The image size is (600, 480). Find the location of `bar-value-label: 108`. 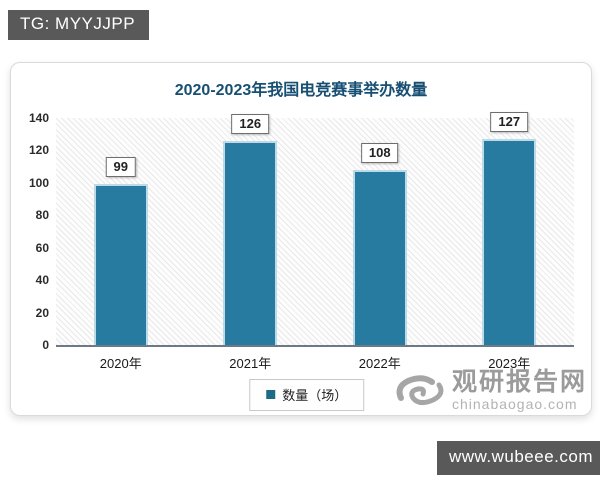

bar-value-label: 108 is located at coordinates (379, 153).